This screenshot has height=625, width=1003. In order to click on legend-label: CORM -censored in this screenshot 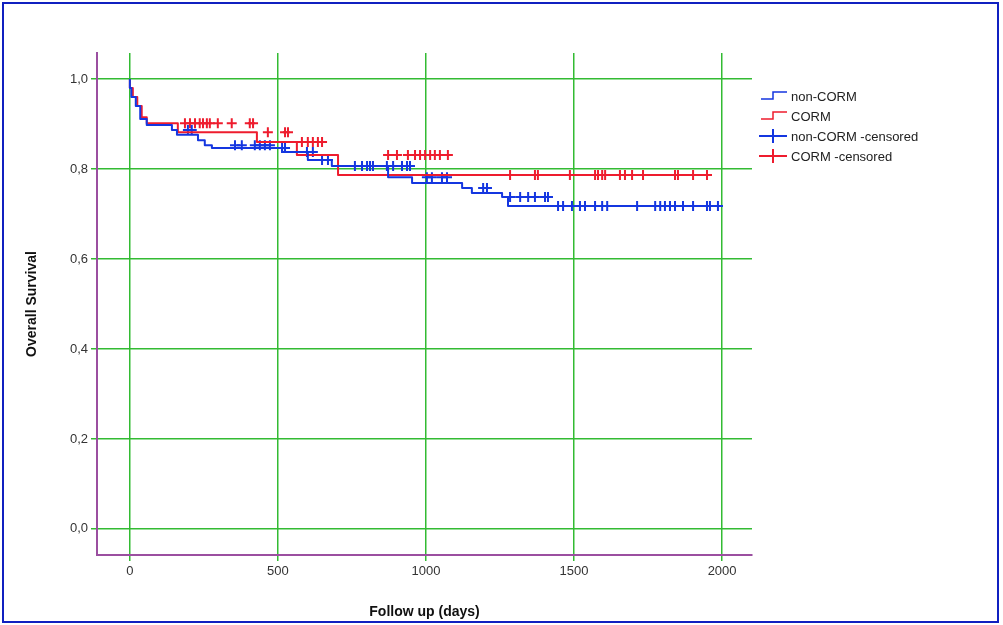, I will do `click(842, 156)`.